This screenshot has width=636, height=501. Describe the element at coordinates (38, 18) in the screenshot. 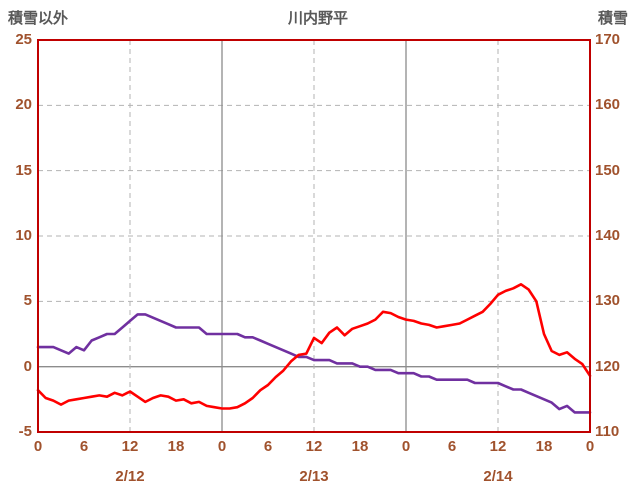

I see `left-axis-title: 積雪以外` at that location.